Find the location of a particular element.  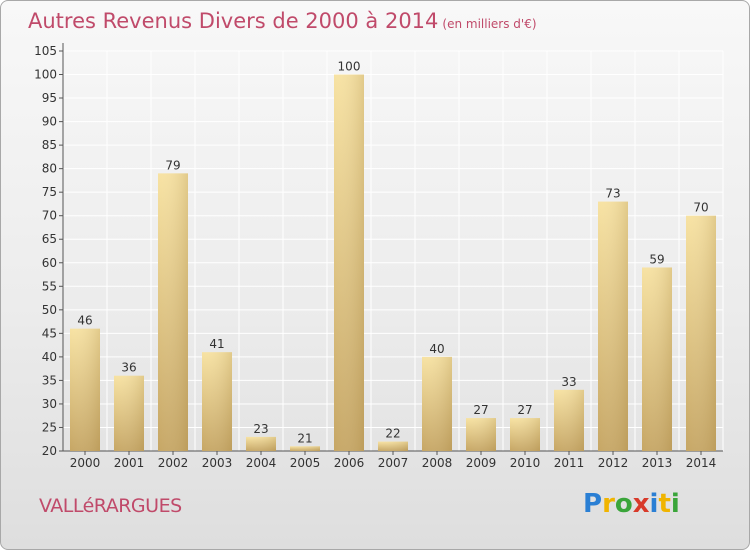

logo-letter: o is located at coordinates (623, 504).